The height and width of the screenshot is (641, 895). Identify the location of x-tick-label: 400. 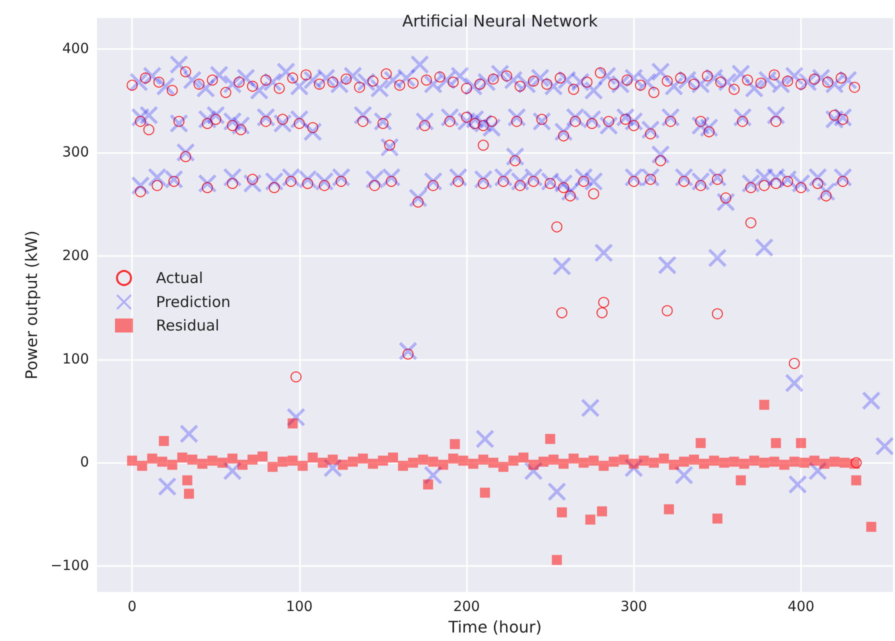
(801, 607).